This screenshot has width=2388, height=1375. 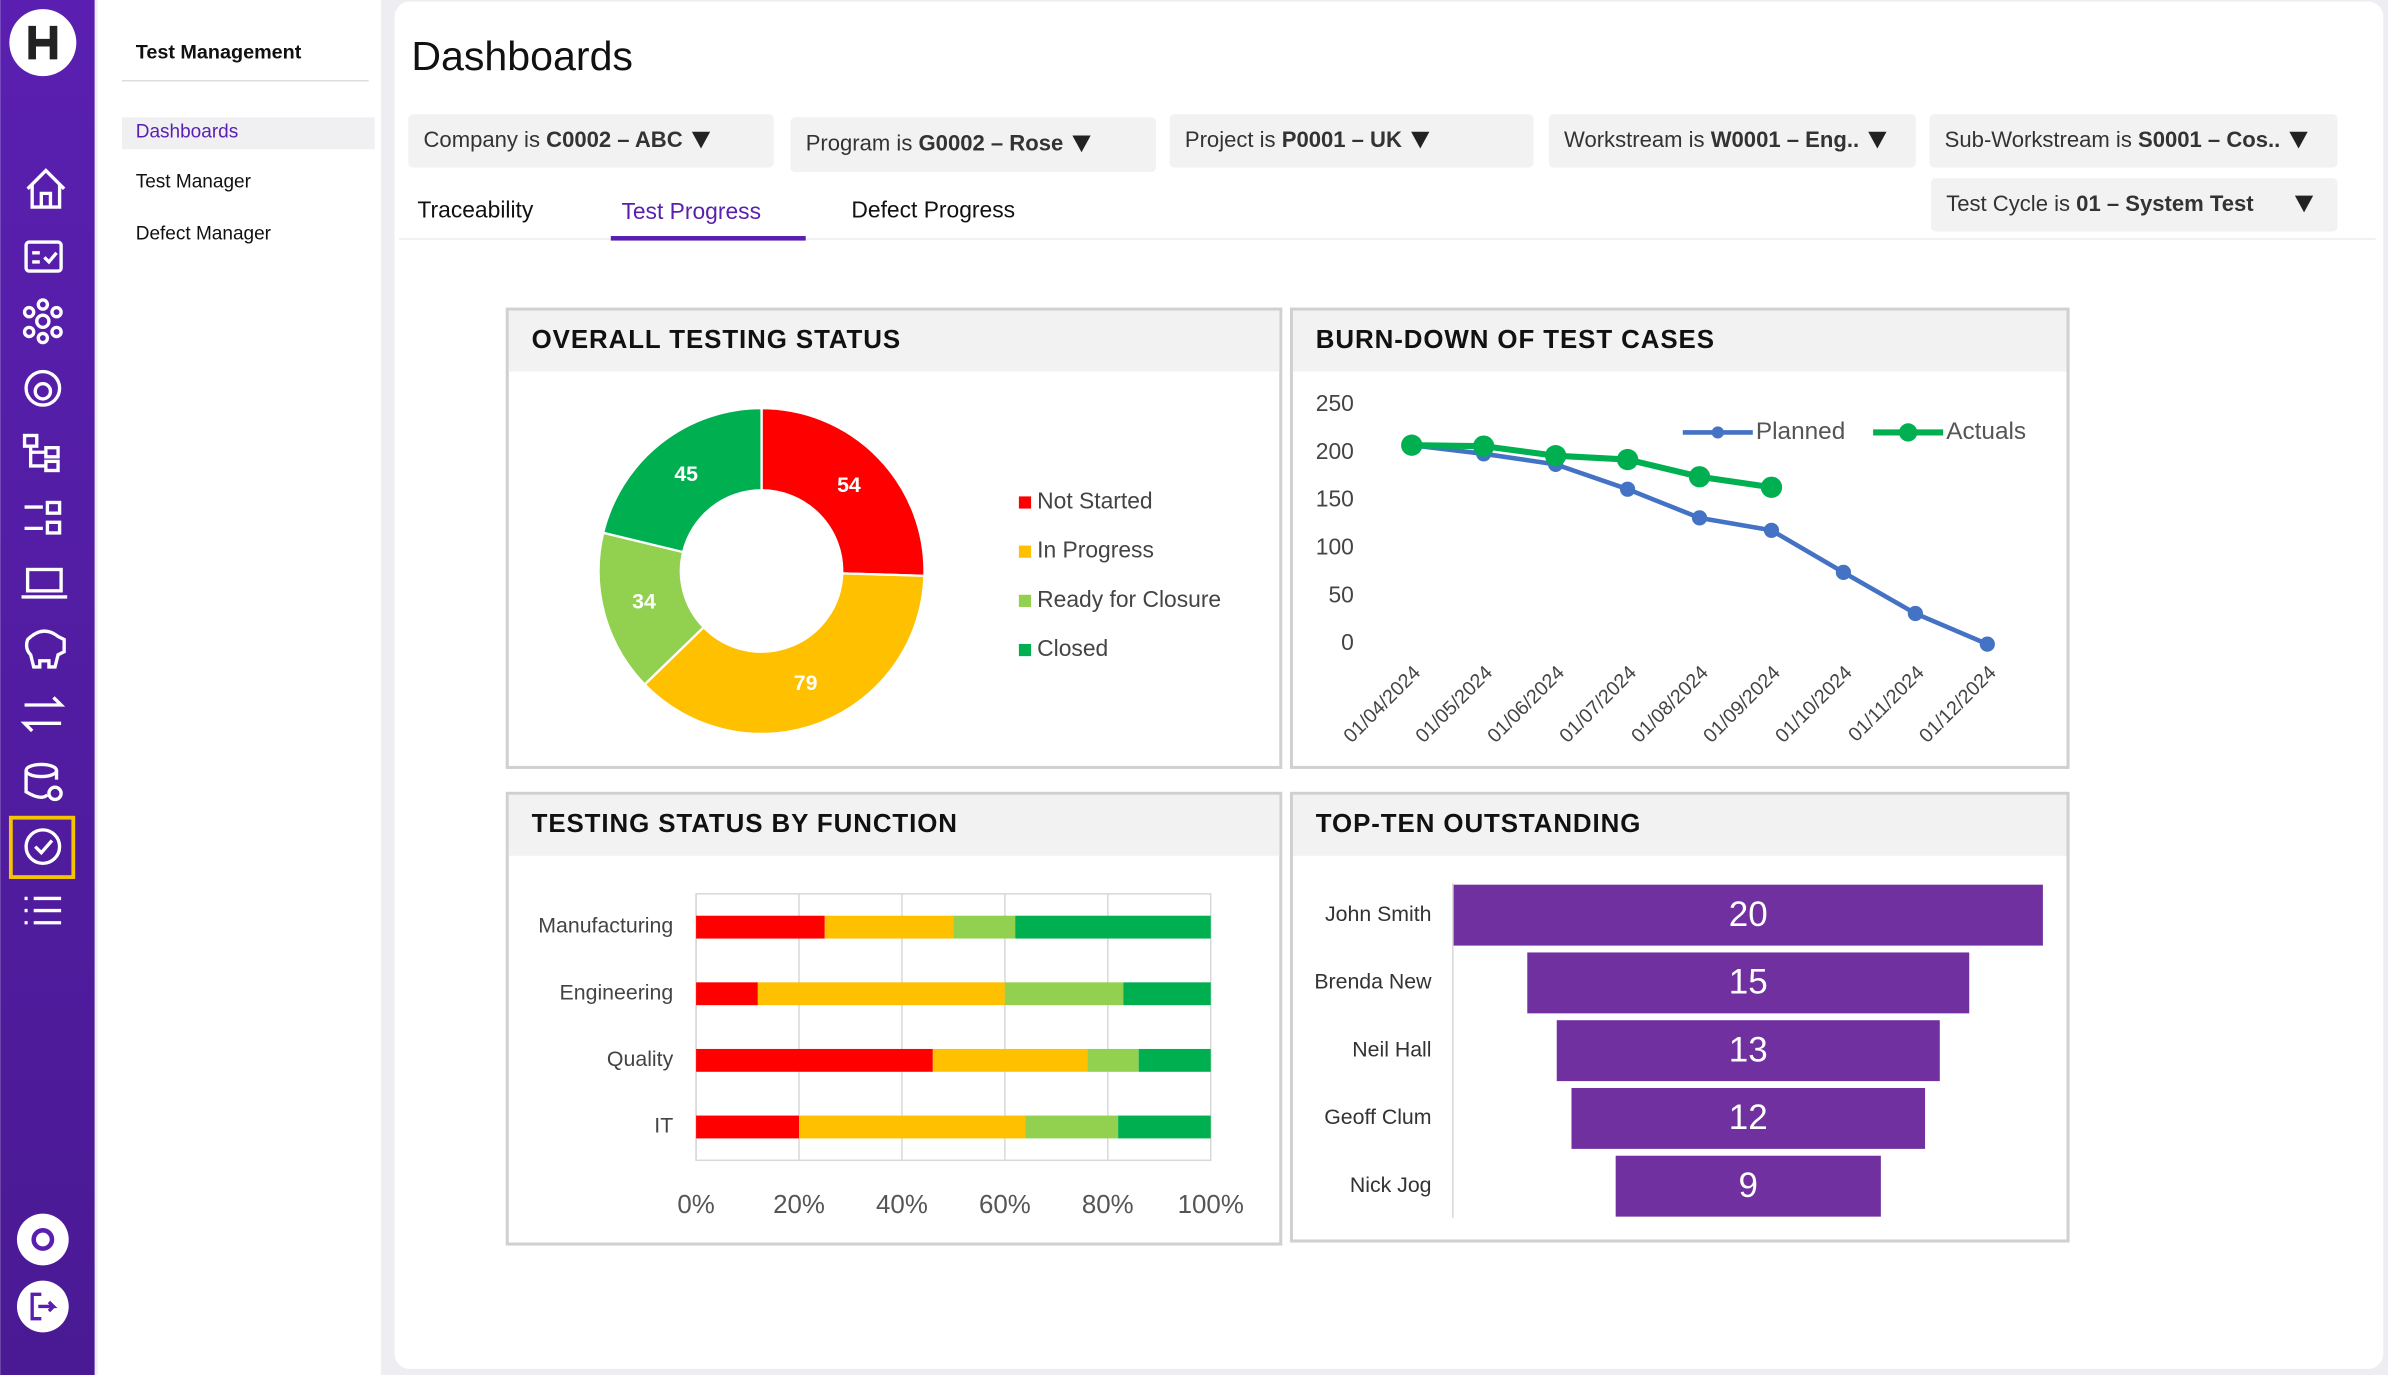 I want to click on cycle-icon, so click(x=43, y=847).